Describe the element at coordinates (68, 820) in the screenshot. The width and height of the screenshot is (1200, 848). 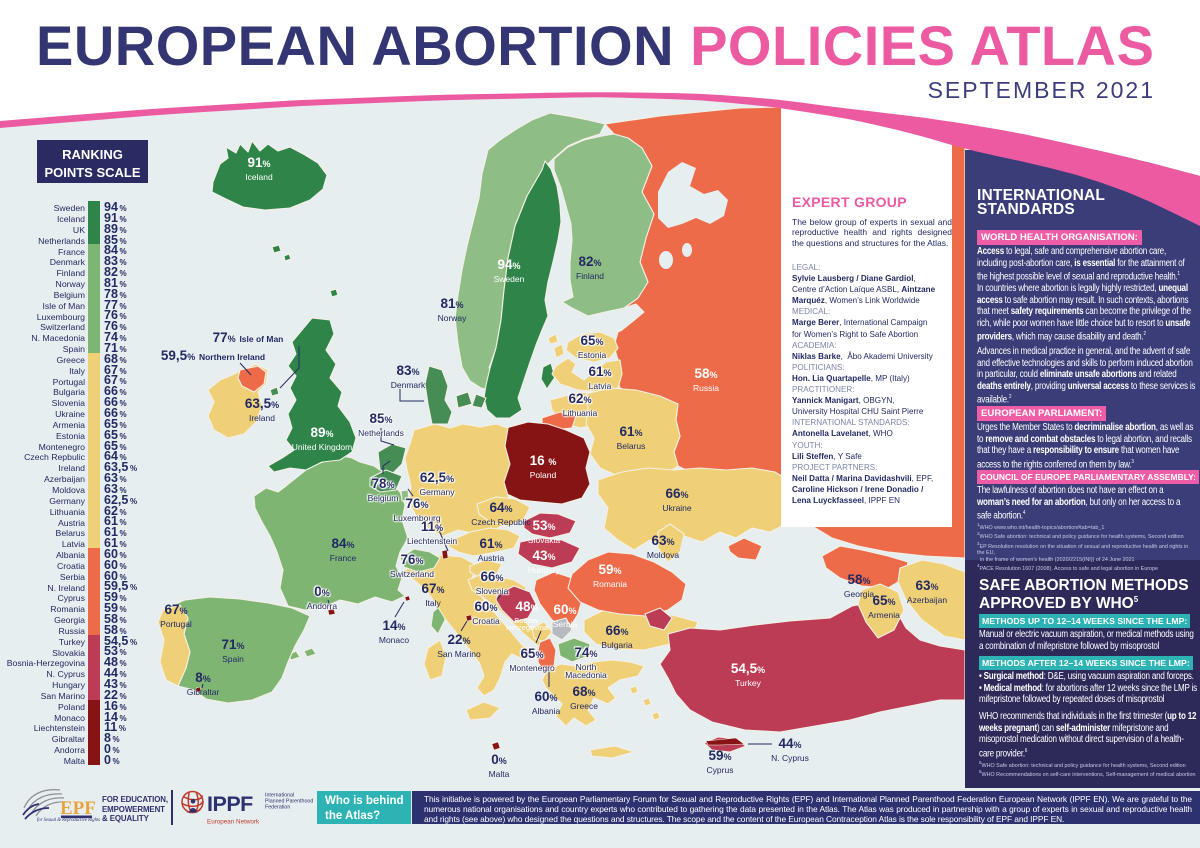
I see `svg-text:for Sexual & Reproductive Righ: for Sexual & Reproductive Rights` at that location.